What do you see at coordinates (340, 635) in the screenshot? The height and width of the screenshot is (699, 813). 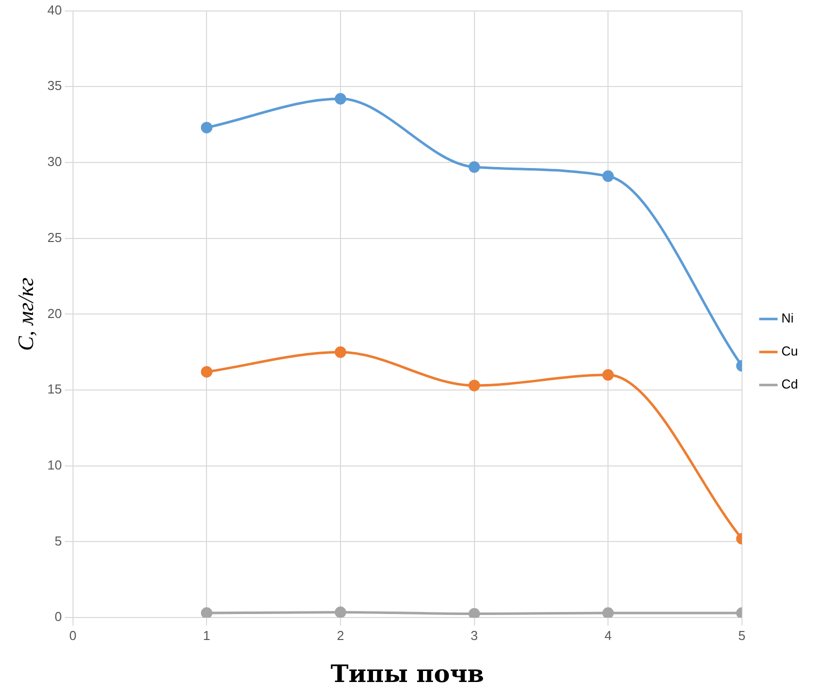 I see `x-tick-label: 2` at bounding box center [340, 635].